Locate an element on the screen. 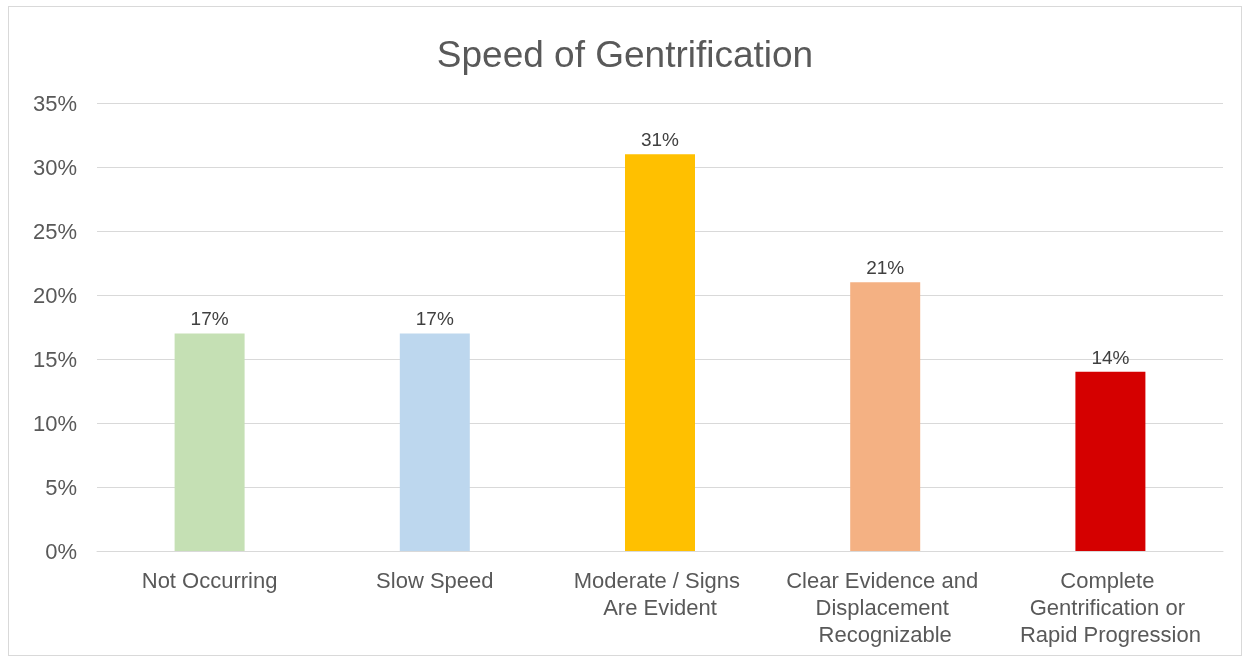 The image size is (1244, 658). x-tick-label: Moderate / Signs Are Evident is located at coordinates (660, 594).